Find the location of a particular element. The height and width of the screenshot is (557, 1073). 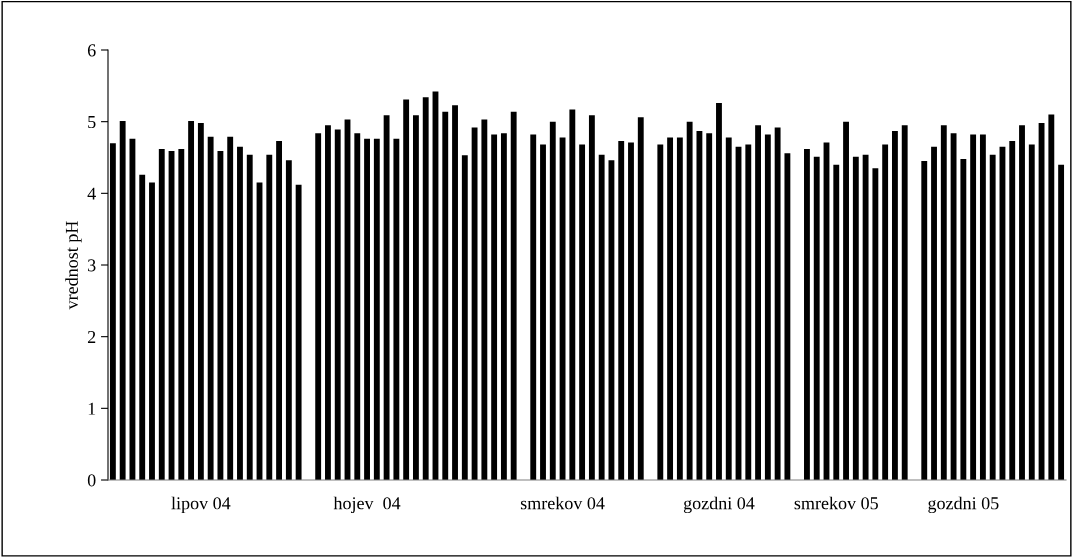

y-tick-label: 4 is located at coordinates (91, 193).